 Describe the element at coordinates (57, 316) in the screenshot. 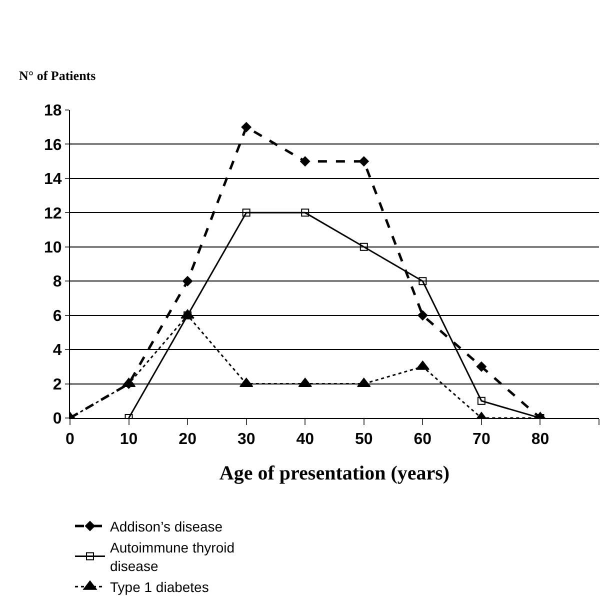

I see `y-tick-label: 6` at that location.